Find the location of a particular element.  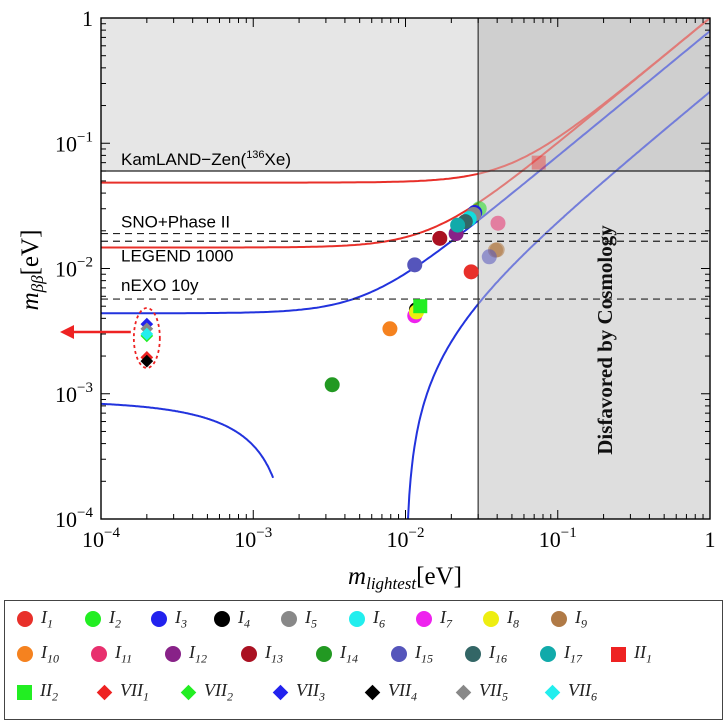

legend-item: VII2 is located at coordinates (206, 692).